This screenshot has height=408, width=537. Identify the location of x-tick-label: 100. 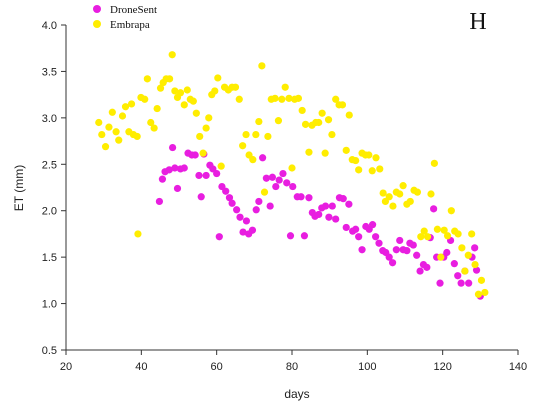
(367, 367).